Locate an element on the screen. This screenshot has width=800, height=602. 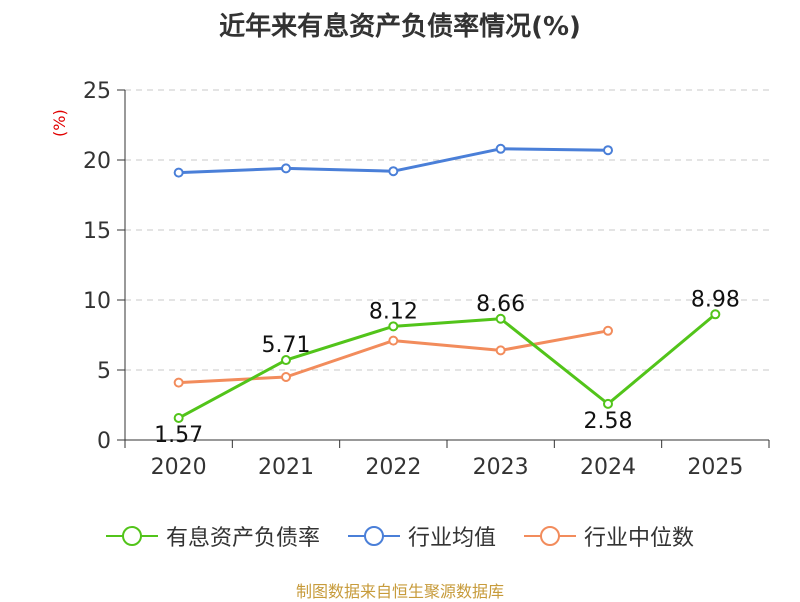
x-tick-label: 2021 is located at coordinates (286, 467).